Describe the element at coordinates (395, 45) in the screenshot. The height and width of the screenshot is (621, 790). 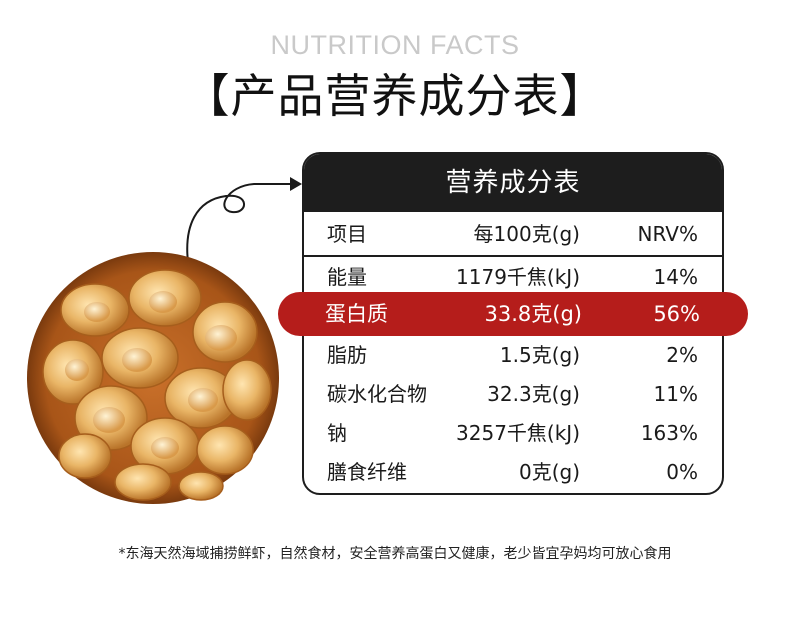
I see `subtitle: NUTRITION FACTS` at that location.